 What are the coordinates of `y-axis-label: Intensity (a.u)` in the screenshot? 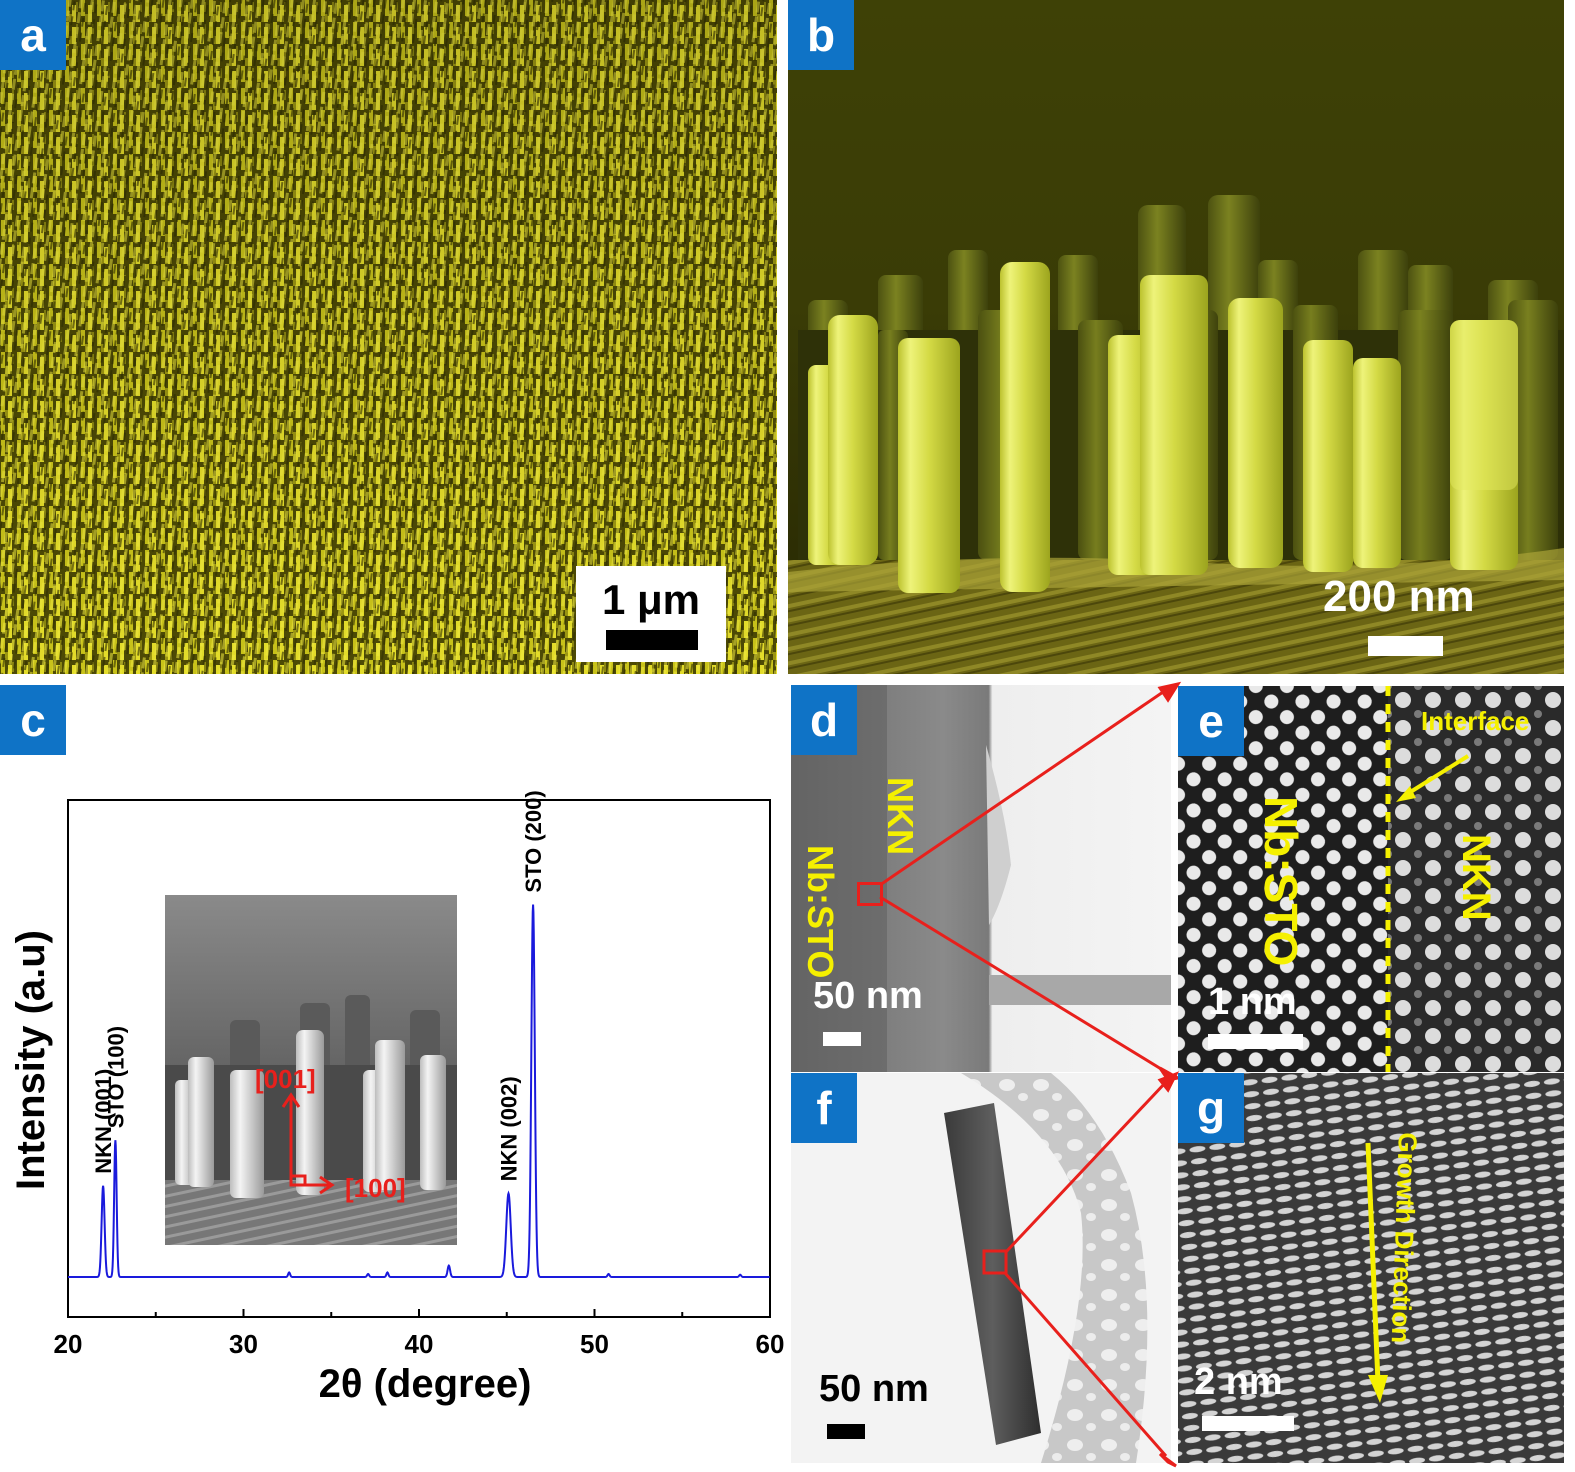 It's located at (31, 1060).